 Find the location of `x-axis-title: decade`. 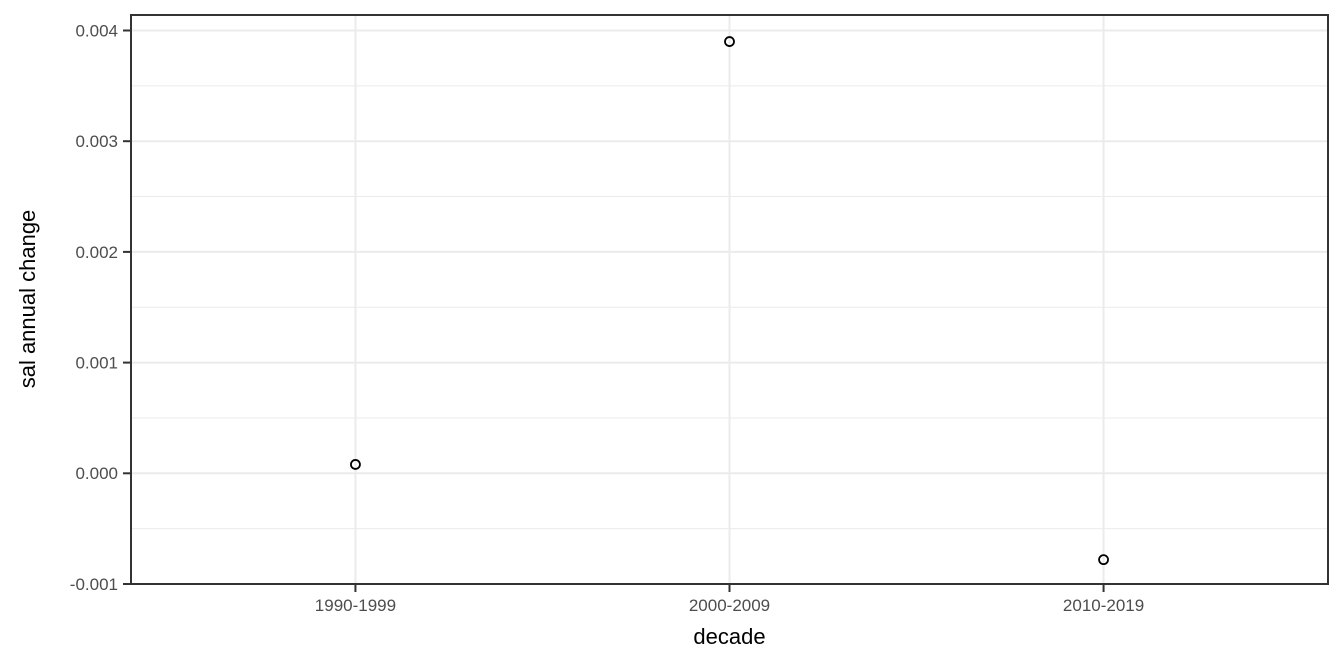

x-axis-title: decade is located at coordinates (729, 636).